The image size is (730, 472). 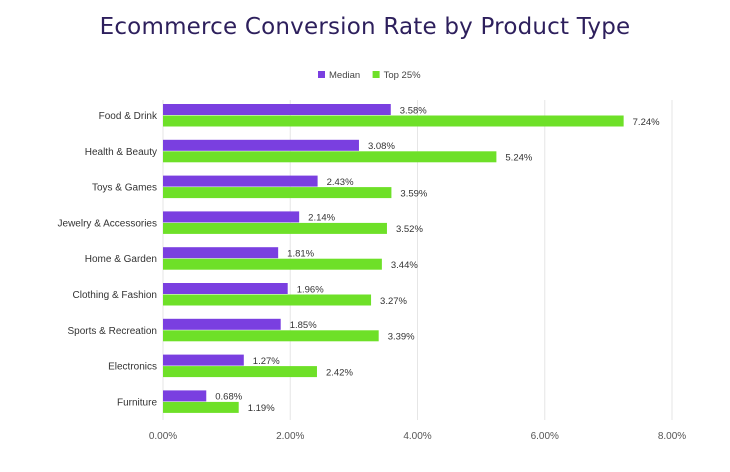 What do you see at coordinates (303, 325) in the screenshot?
I see `value-label: 1.85%` at bounding box center [303, 325].